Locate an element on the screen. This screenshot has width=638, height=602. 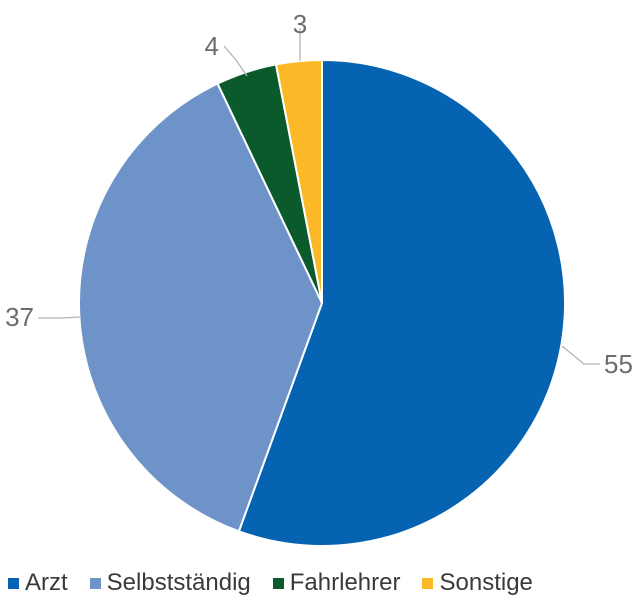
data-label-fahrlehrer: 4 is located at coordinates (212, 46).